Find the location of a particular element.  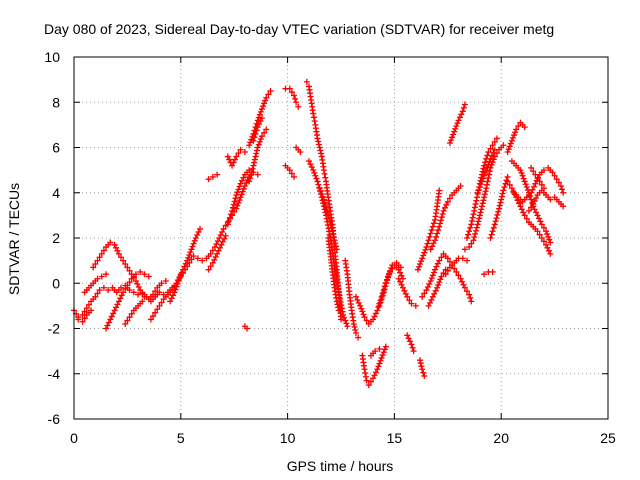

y-tick-label: 6 is located at coordinates (56, 148).